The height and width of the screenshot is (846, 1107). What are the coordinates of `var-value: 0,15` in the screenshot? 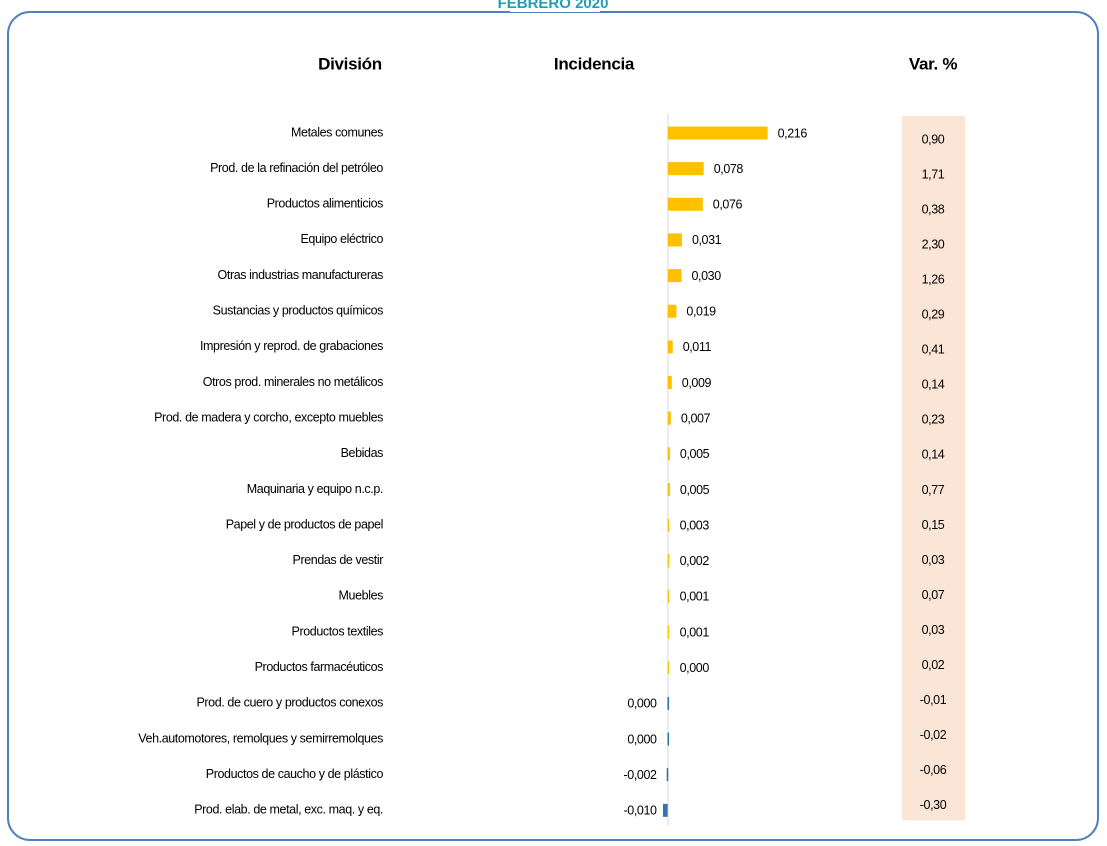 It's located at (933, 525).